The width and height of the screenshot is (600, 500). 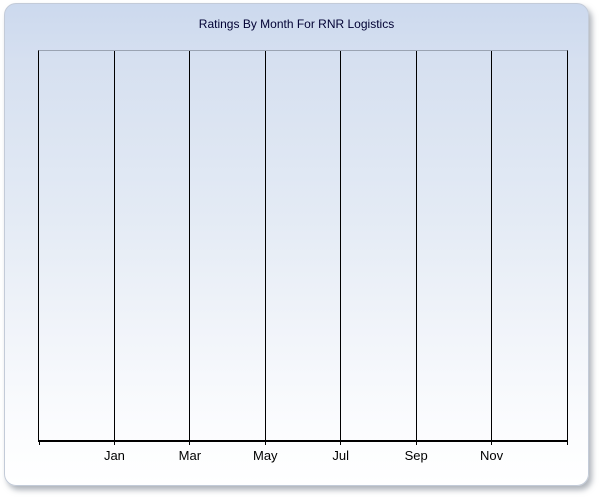 I want to click on x-tick-label: Nov, so click(x=492, y=455).